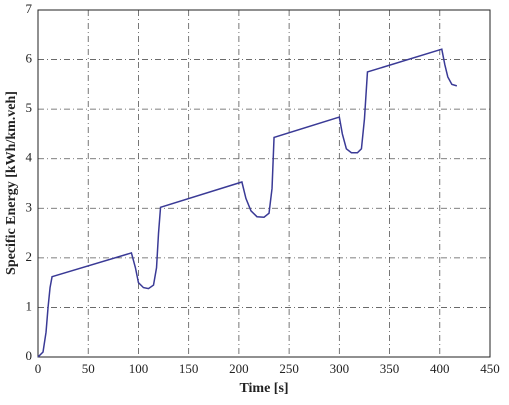  I want to click on y-tick-label: 6, so click(29, 58).